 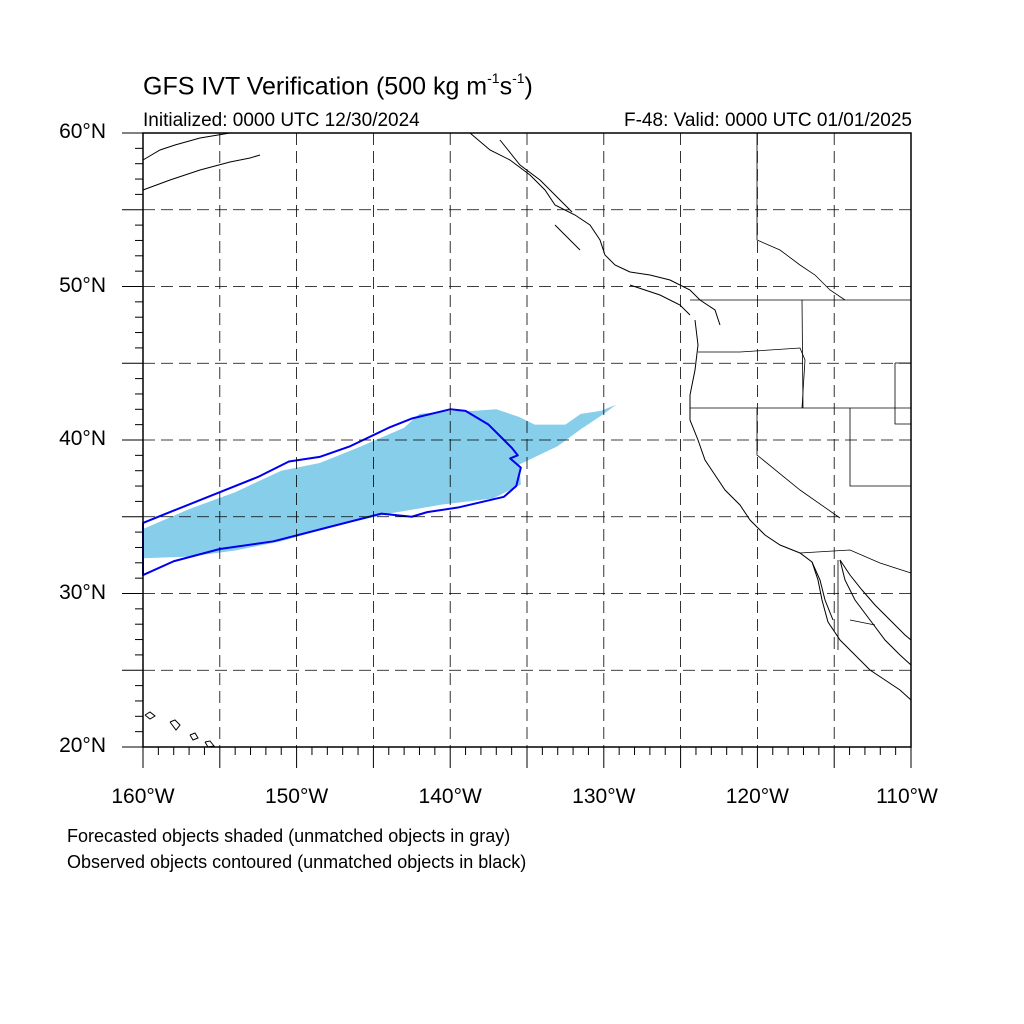 I want to click on title-unit-s: s, so click(x=506, y=86).